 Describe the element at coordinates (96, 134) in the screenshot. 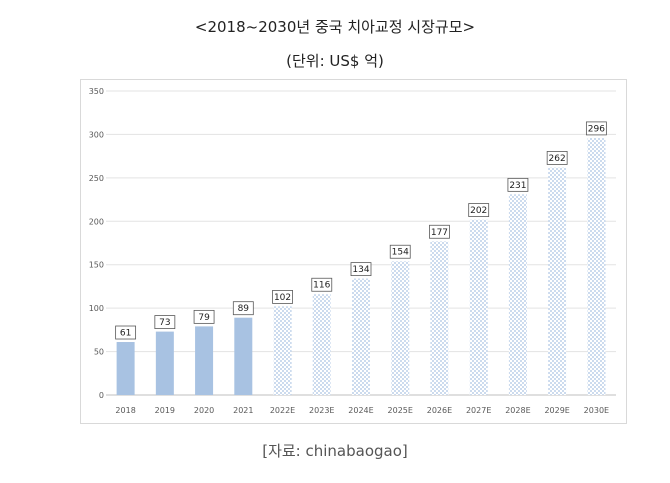

I see `y-tick-label: 300` at that location.